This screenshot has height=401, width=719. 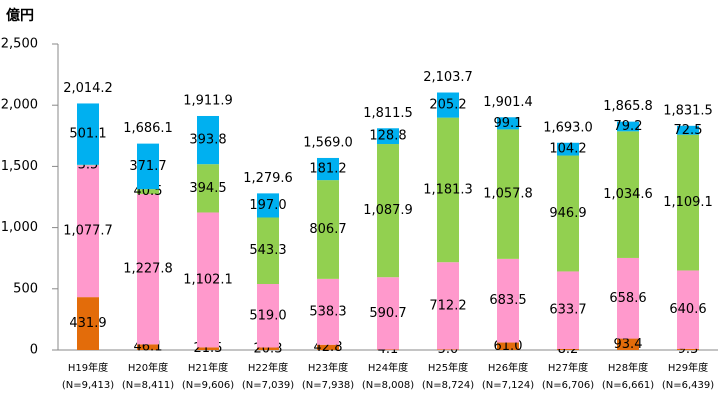 I want to click on value-label: 658.6, so click(x=627, y=298).